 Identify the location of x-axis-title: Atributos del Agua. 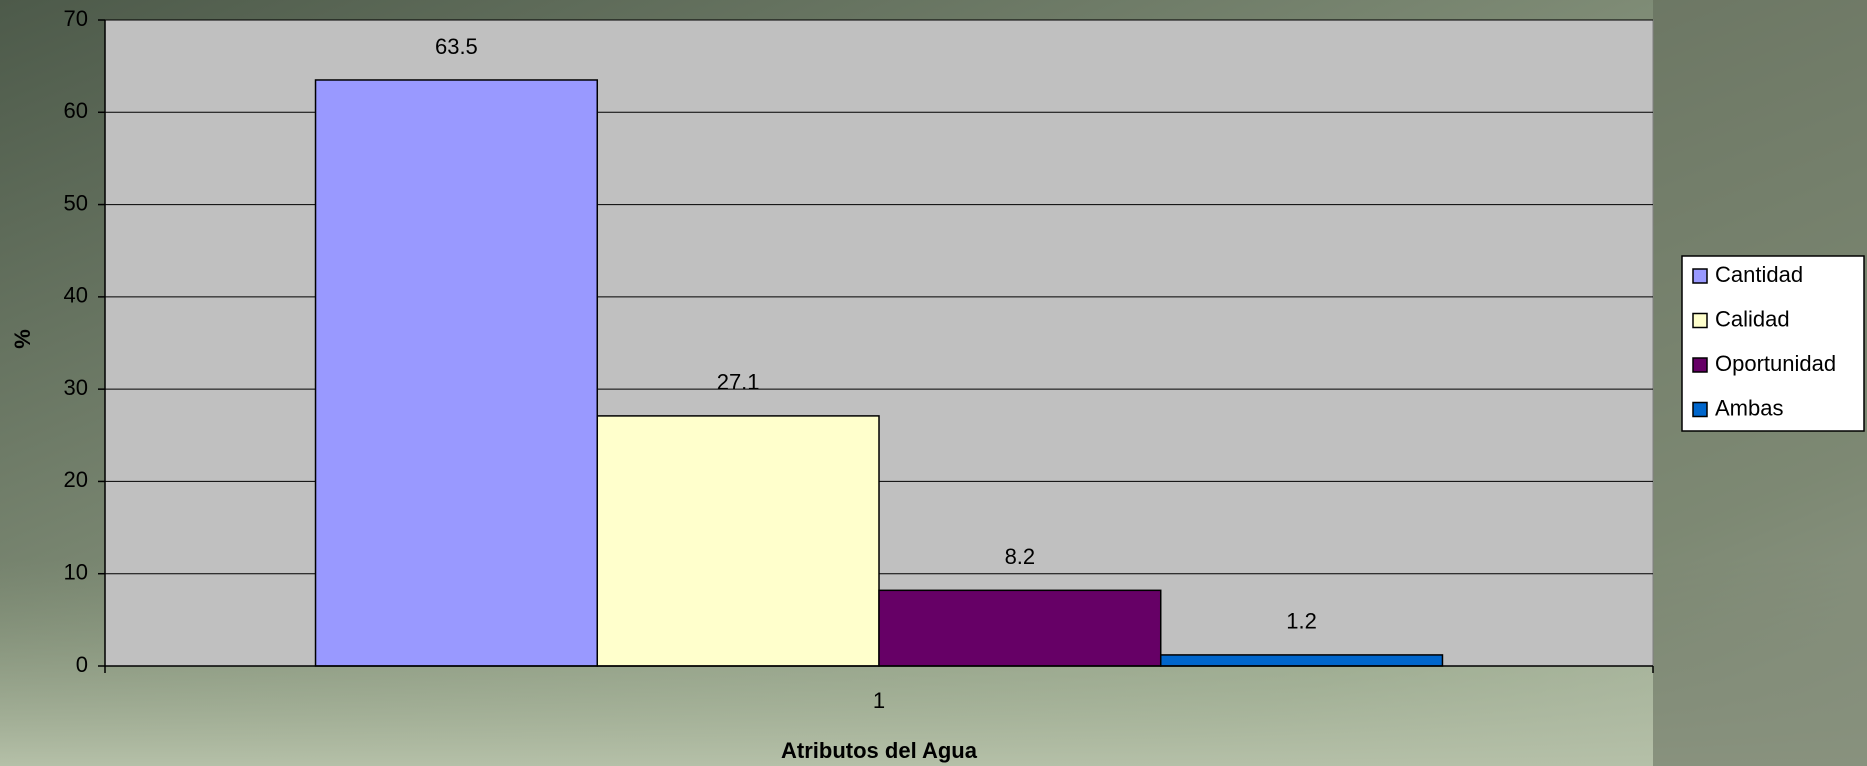
(879, 750).